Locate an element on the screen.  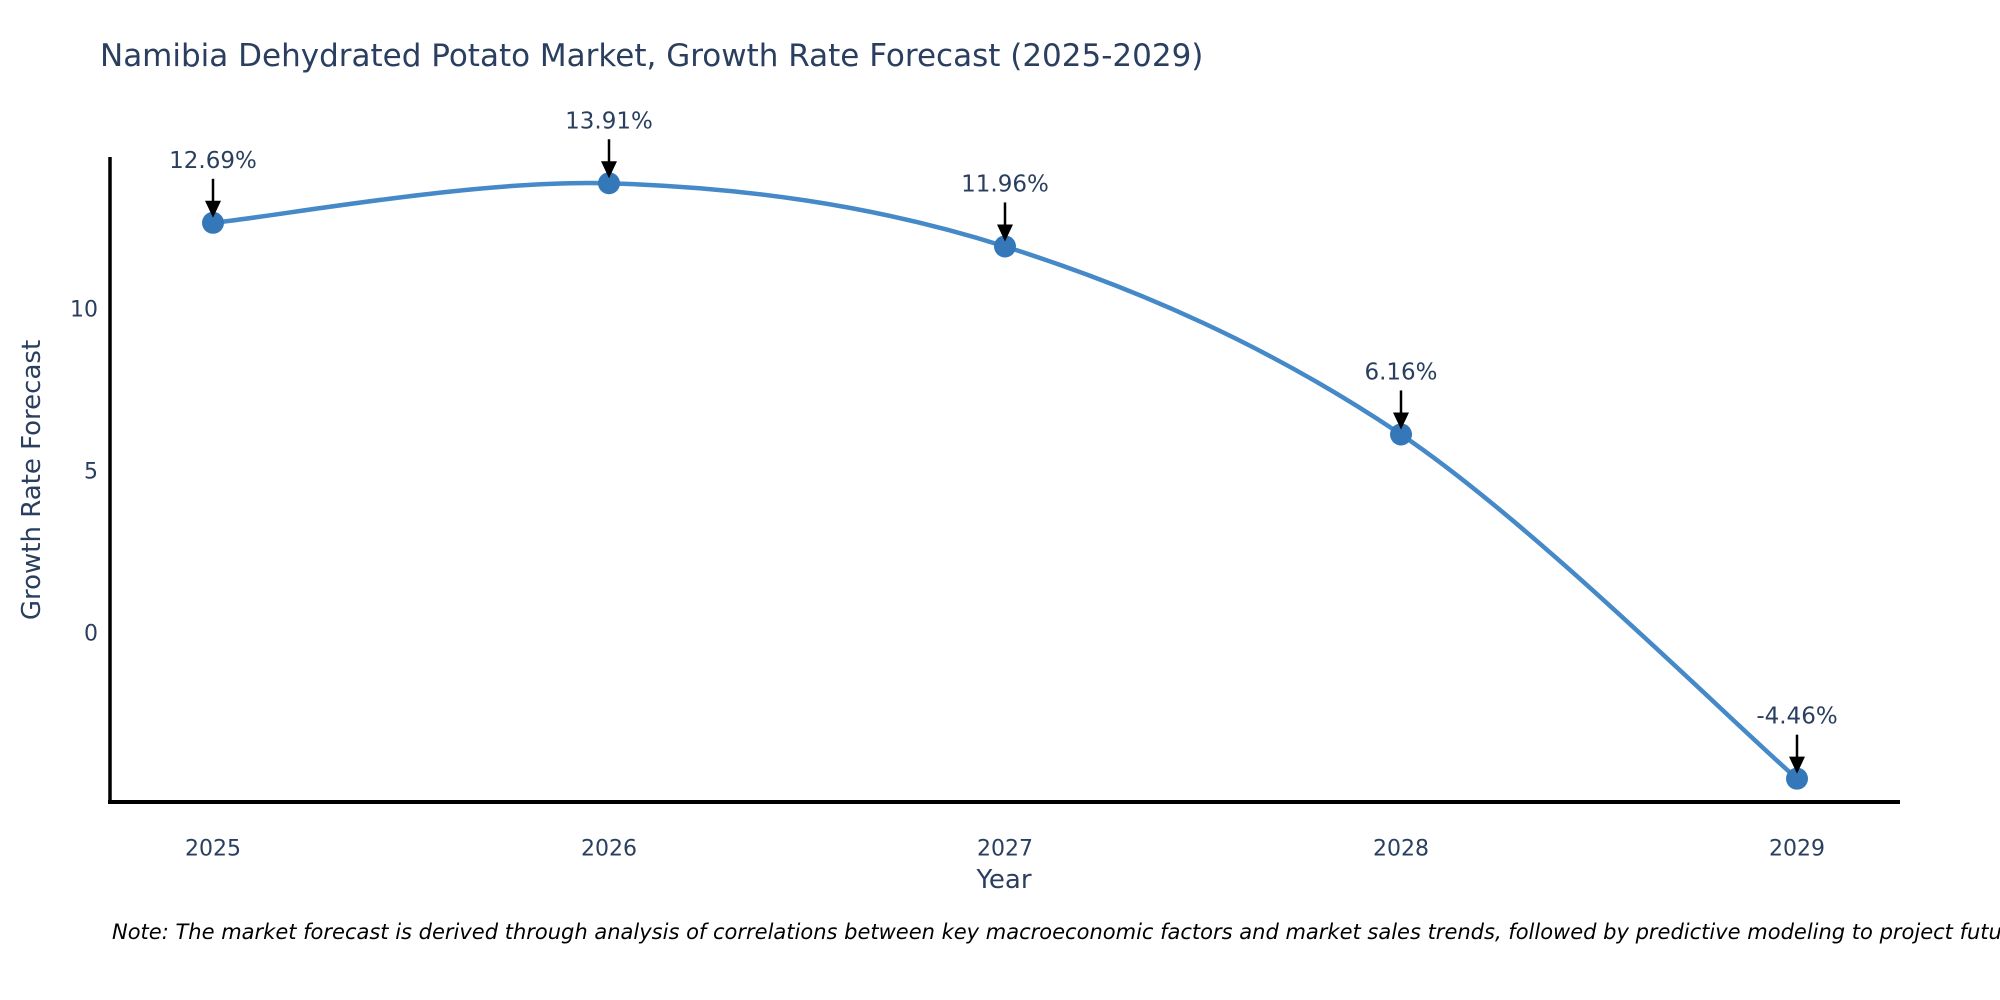
point-annotation: 12.69% is located at coordinates (213, 161).